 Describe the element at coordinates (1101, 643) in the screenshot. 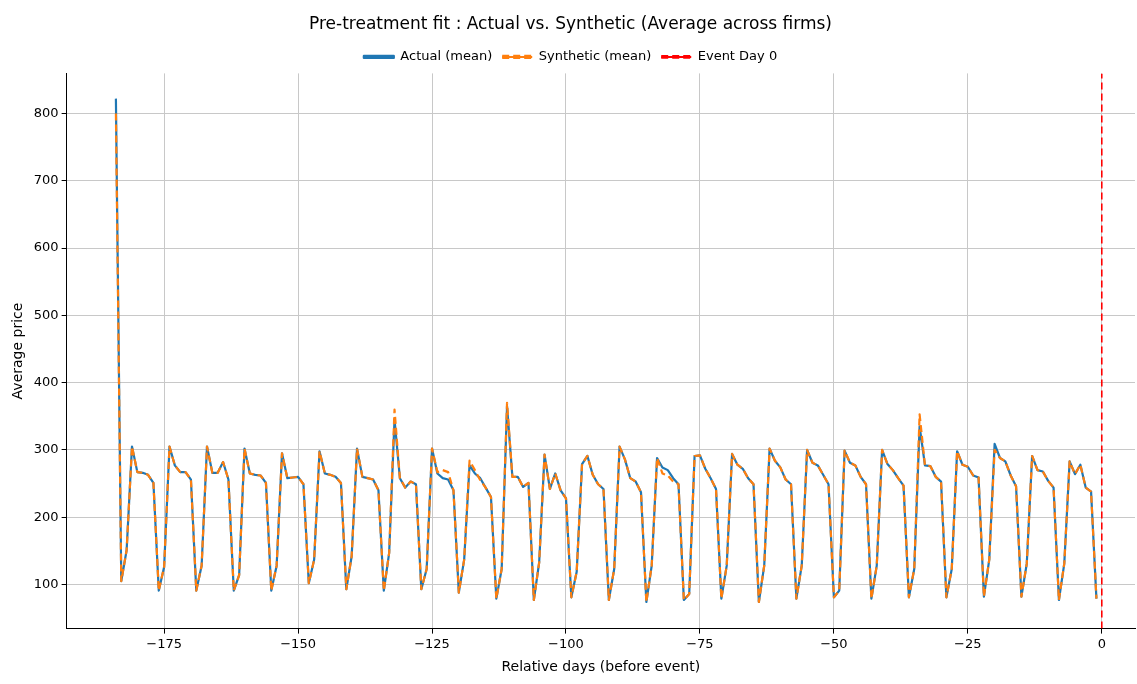

I see `x-tick-label: 0` at that location.